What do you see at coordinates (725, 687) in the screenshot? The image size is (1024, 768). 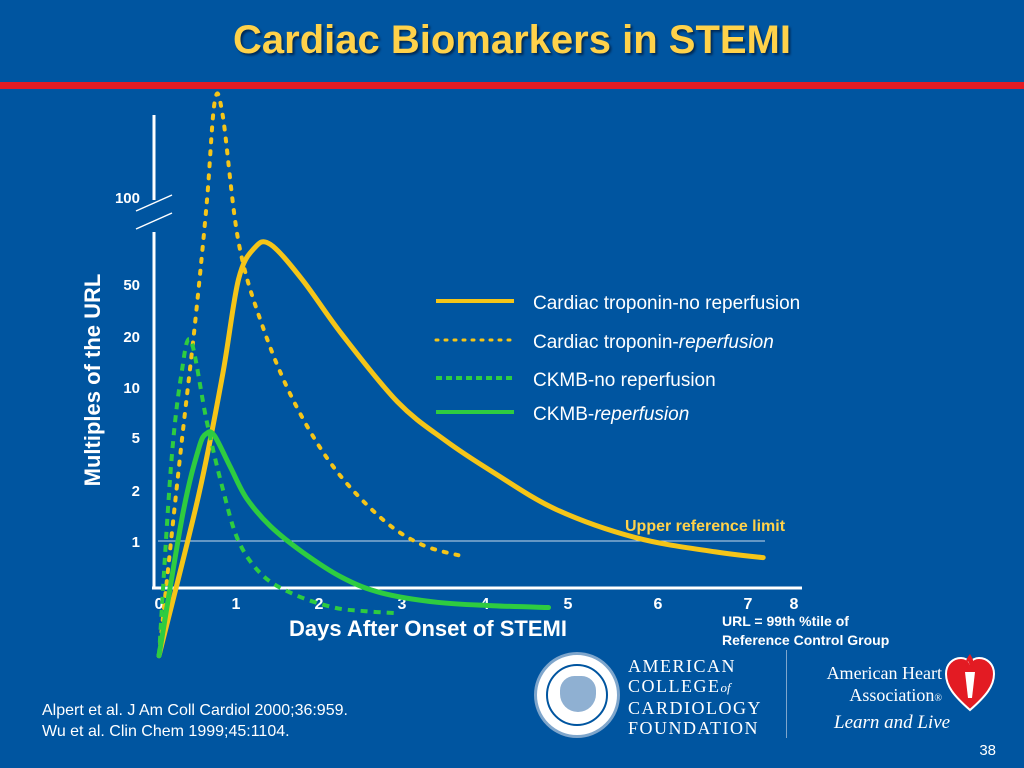 I see `accf-line-2-of: of` at bounding box center [725, 687].